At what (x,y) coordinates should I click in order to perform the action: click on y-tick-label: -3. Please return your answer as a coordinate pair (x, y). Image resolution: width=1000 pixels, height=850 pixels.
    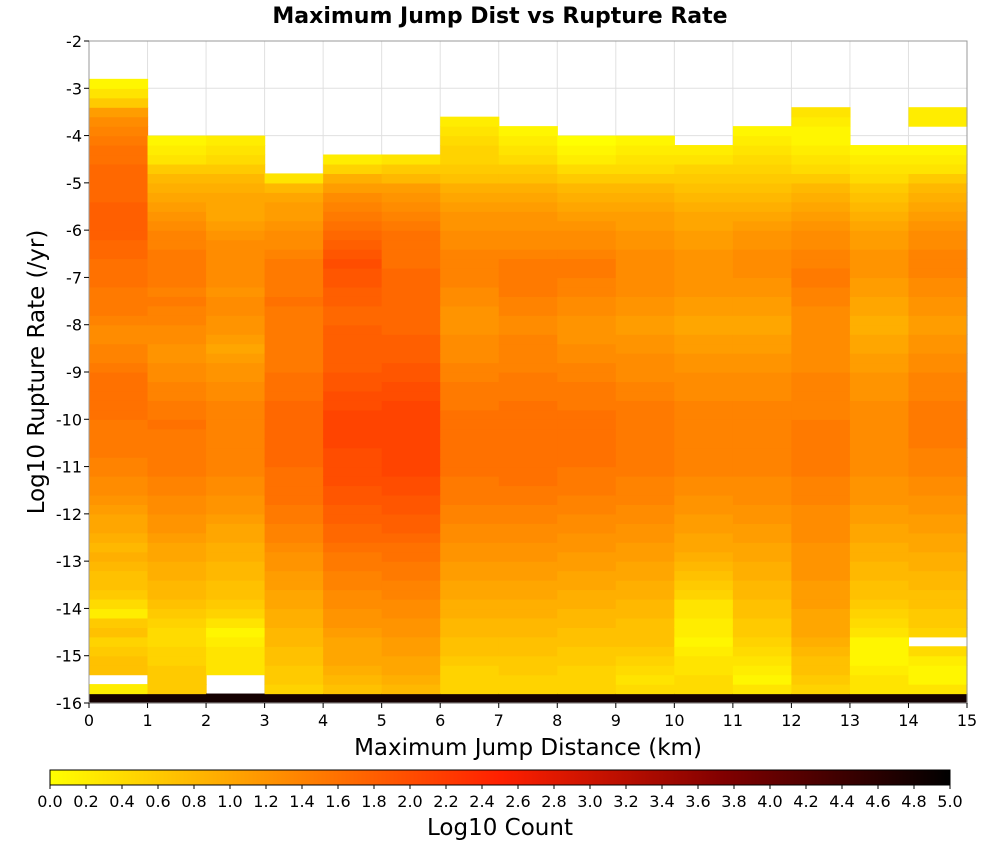
    Looking at the image, I should click on (74, 88).